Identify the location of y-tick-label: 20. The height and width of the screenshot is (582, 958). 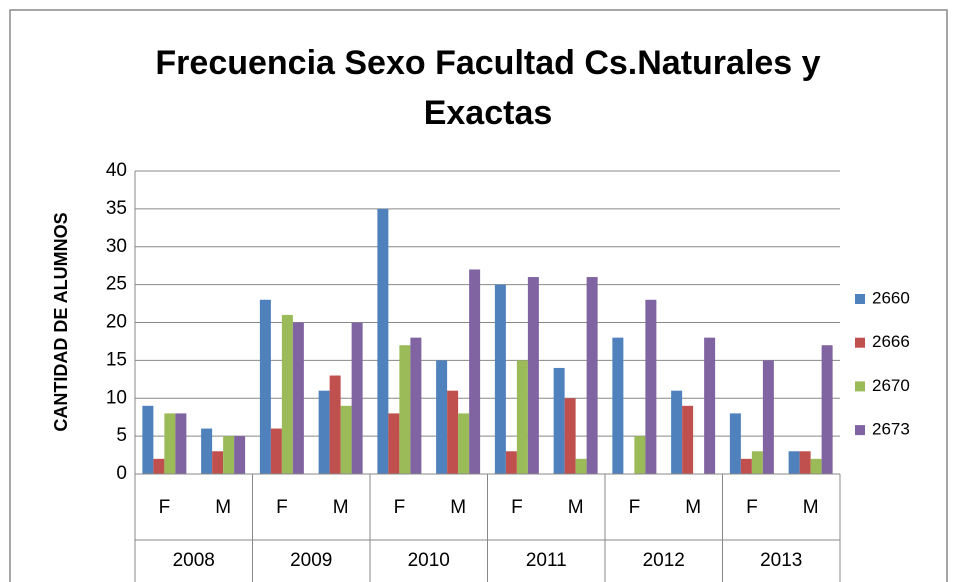
(116, 322).